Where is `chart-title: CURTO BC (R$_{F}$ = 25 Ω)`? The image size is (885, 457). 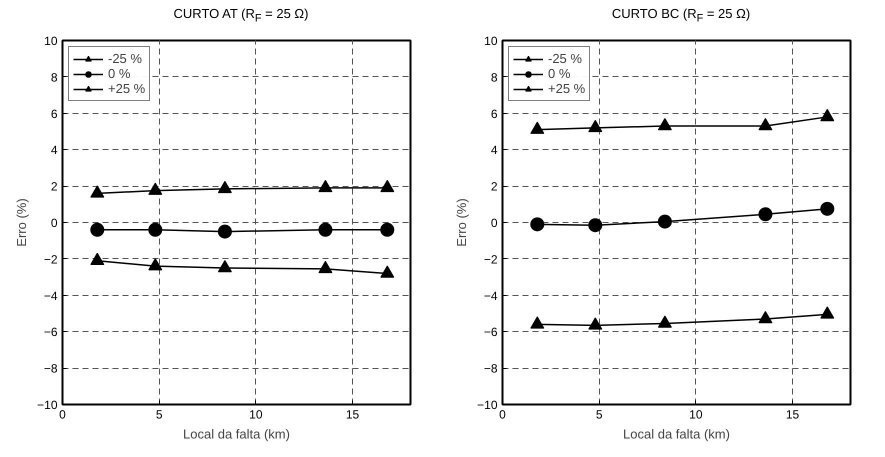 chart-title: CURTO BC (R$_{F}$ = 25 Ω) is located at coordinates (681, 16).